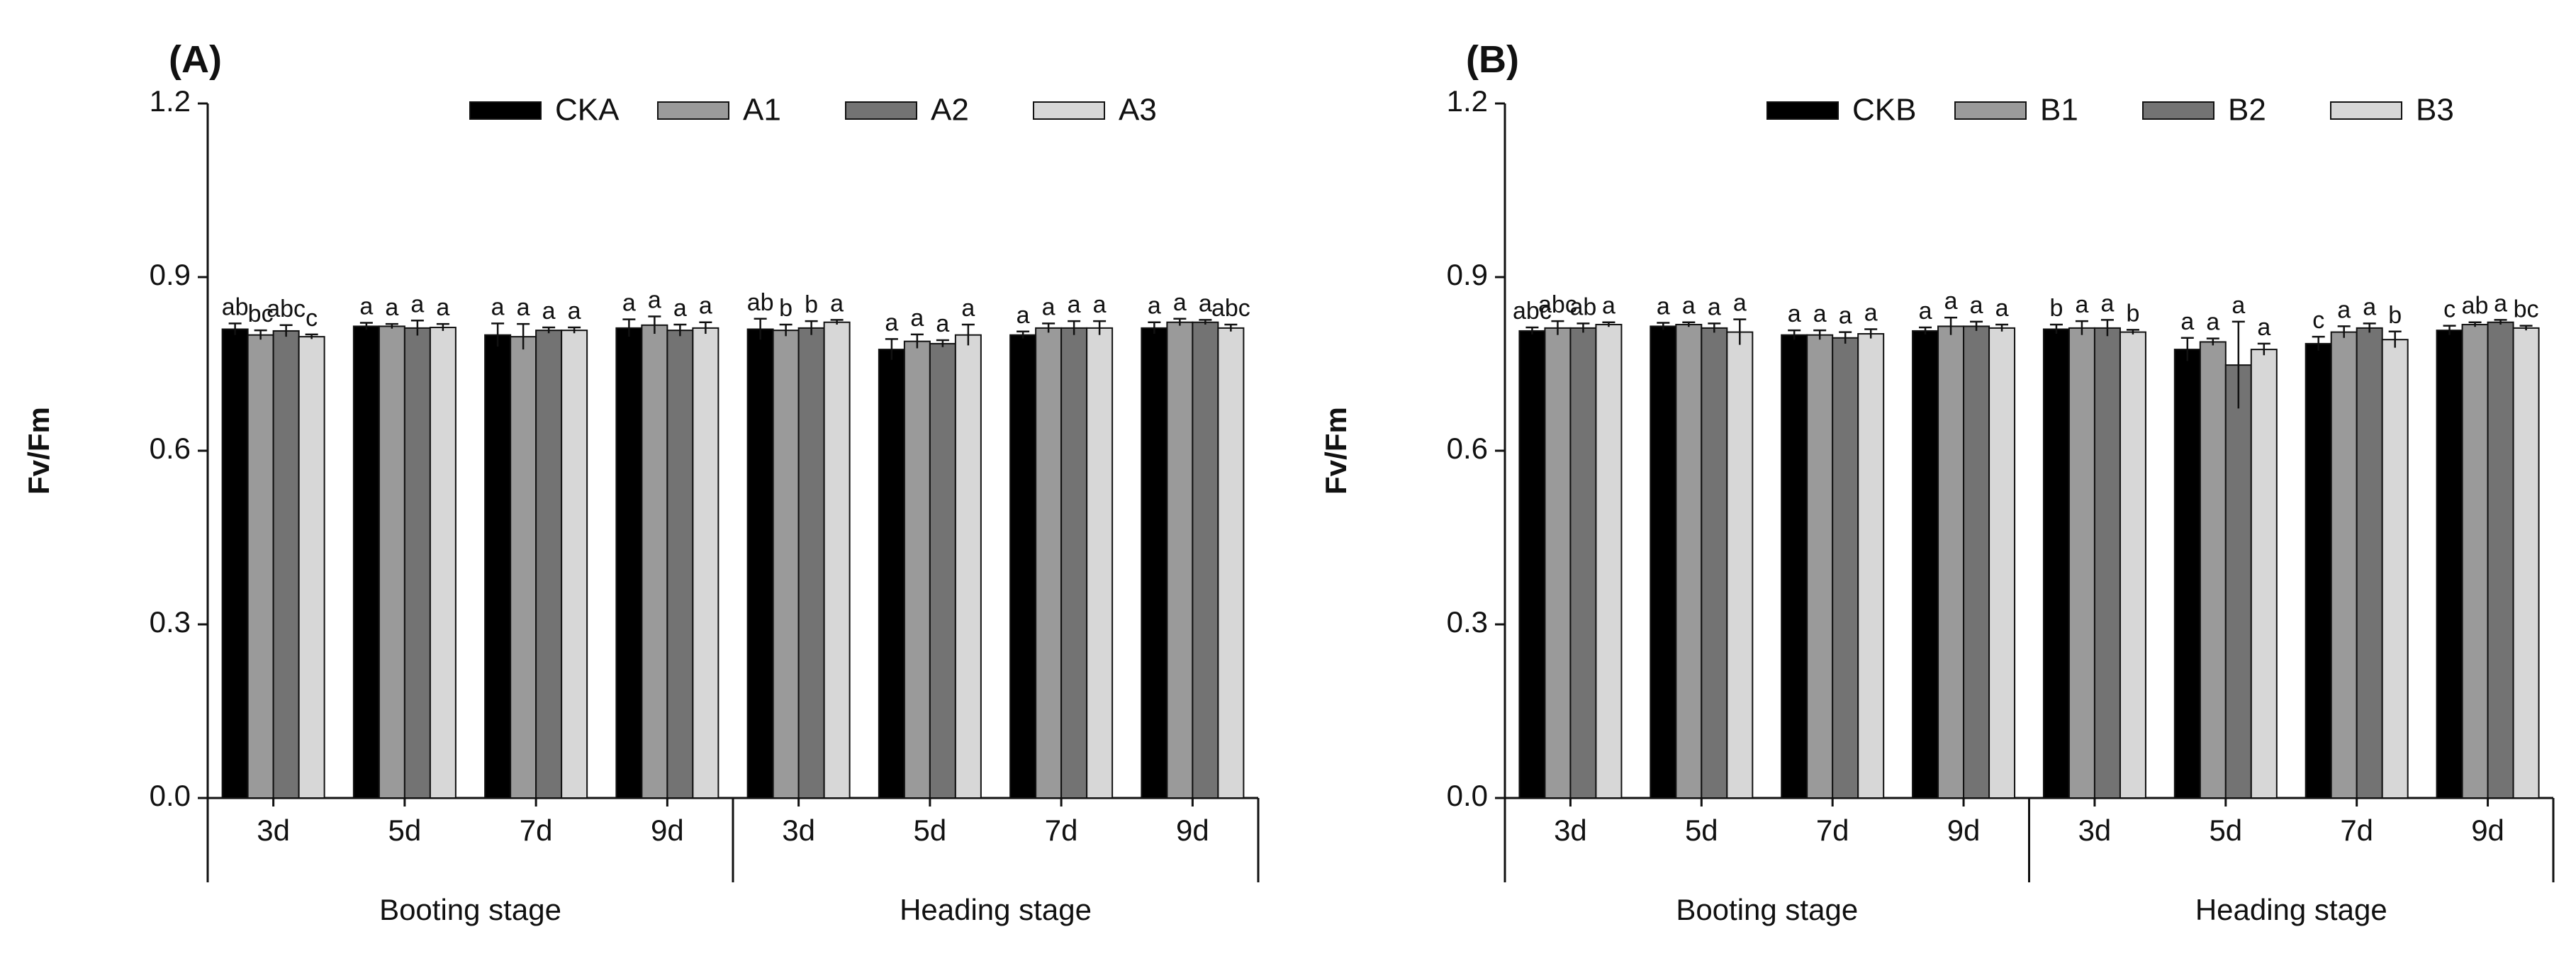 Image resolution: width=2576 pixels, height=961 pixels. Describe the element at coordinates (587, 110) in the screenshot. I see `legend-label-cka: CKA` at that location.